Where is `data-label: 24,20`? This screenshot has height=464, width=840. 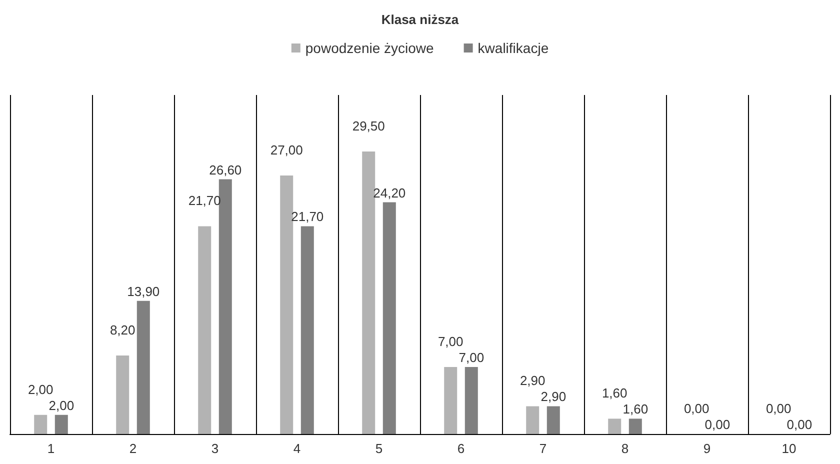 data-label: 24,20 is located at coordinates (389, 192).